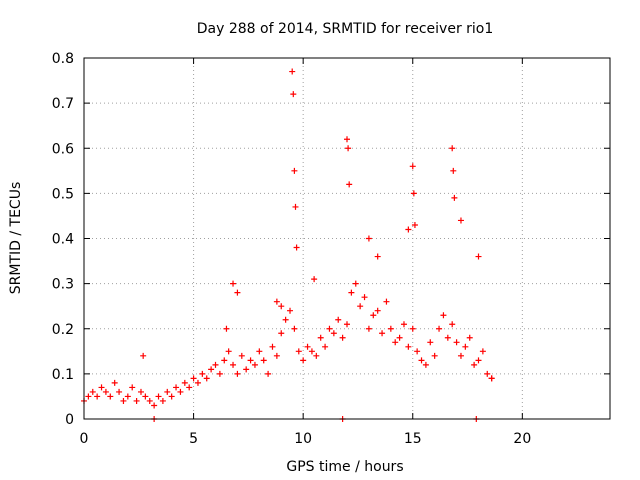 The height and width of the screenshot is (480, 640). Describe the element at coordinates (344, 467) in the screenshot. I see `x-axis-label: GPS time / hours` at that location.